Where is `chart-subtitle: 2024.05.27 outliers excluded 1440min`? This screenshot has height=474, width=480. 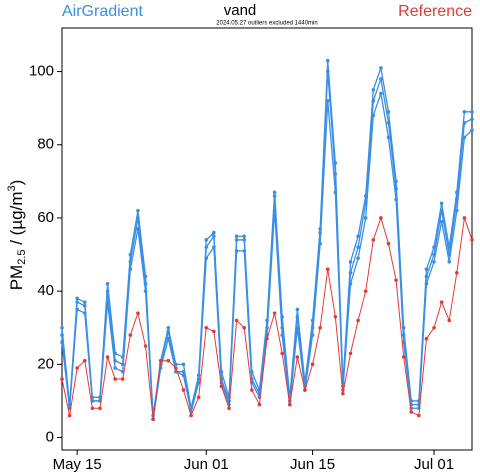
chart-subtitle: 2024.05.27 outliers excluded 1440min is located at coordinates (266, 24).